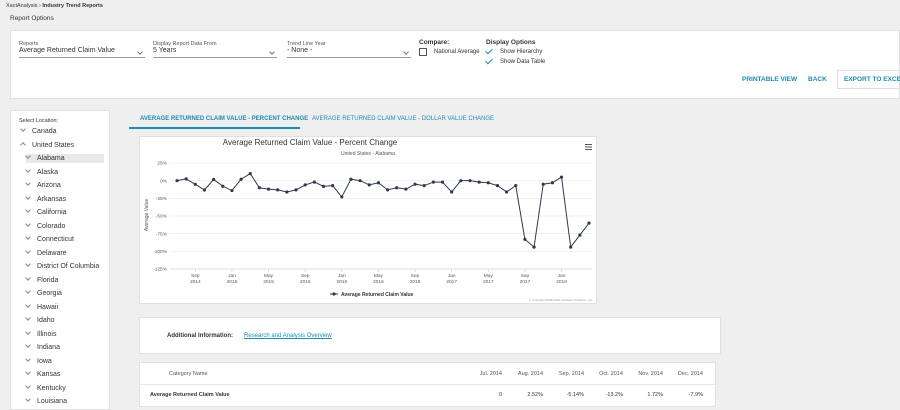 The height and width of the screenshot is (410, 900). Describe the element at coordinates (588, 147) in the screenshot. I see `menu-icon` at that location.